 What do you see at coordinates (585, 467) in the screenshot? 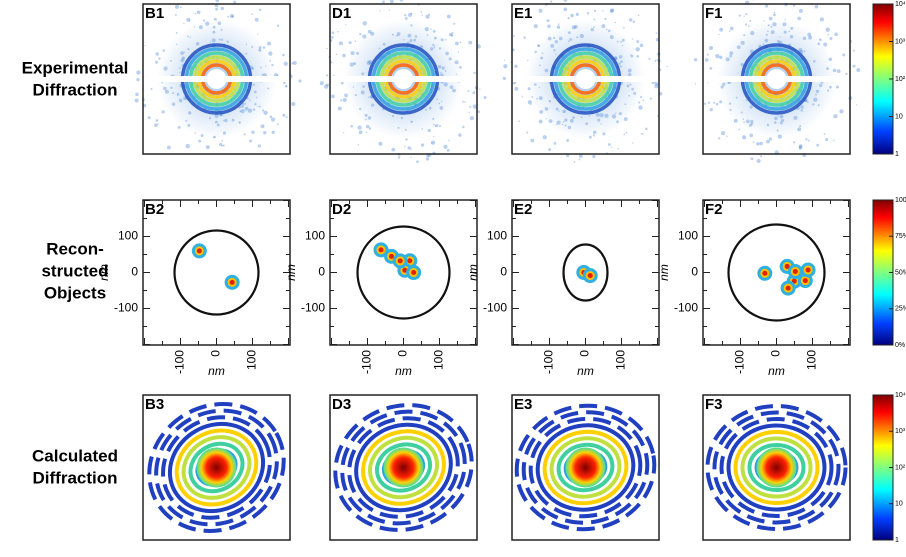
I see `calculated-panel: E3` at bounding box center [585, 467].